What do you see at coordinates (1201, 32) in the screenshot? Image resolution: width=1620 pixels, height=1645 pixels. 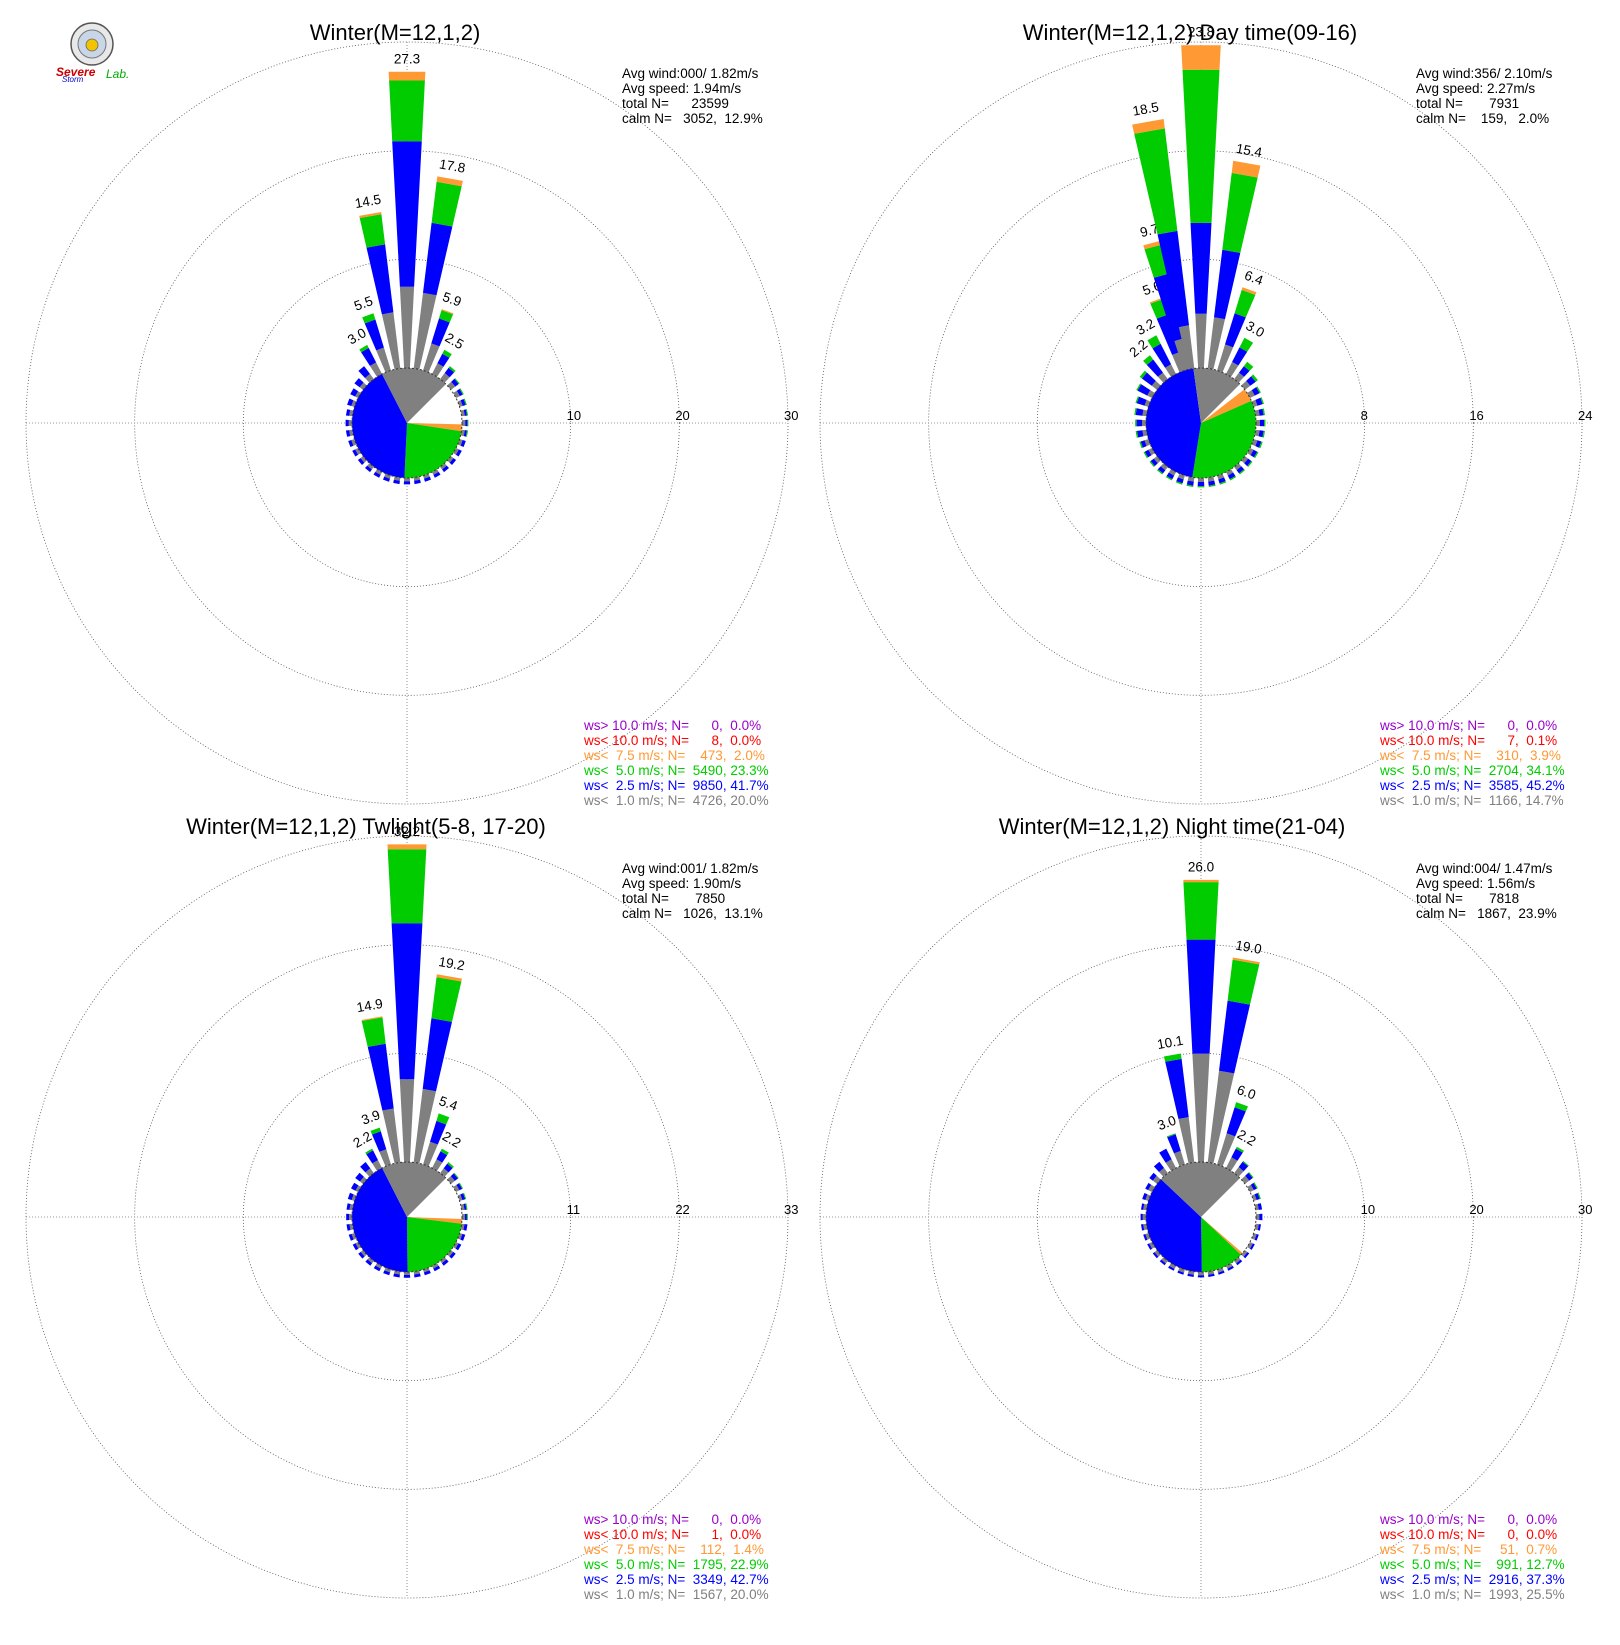 I see `petal-label: 23.8` at bounding box center [1201, 32].